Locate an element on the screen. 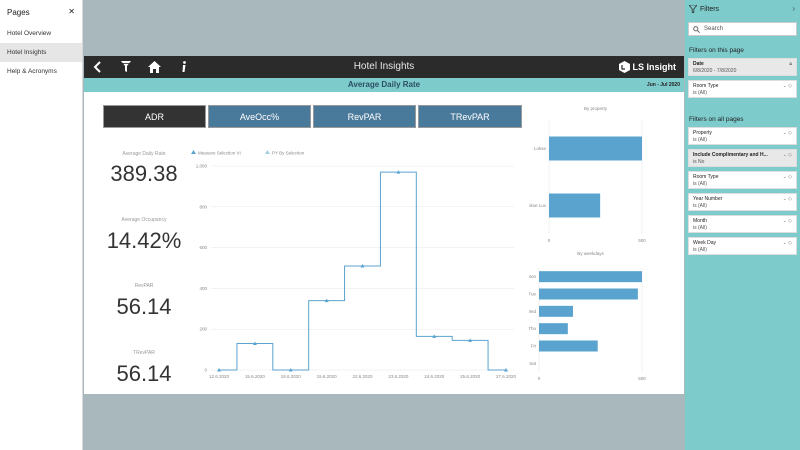 The image size is (800, 450). x-tick-label: 19.6.2020 is located at coordinates (327, 376).